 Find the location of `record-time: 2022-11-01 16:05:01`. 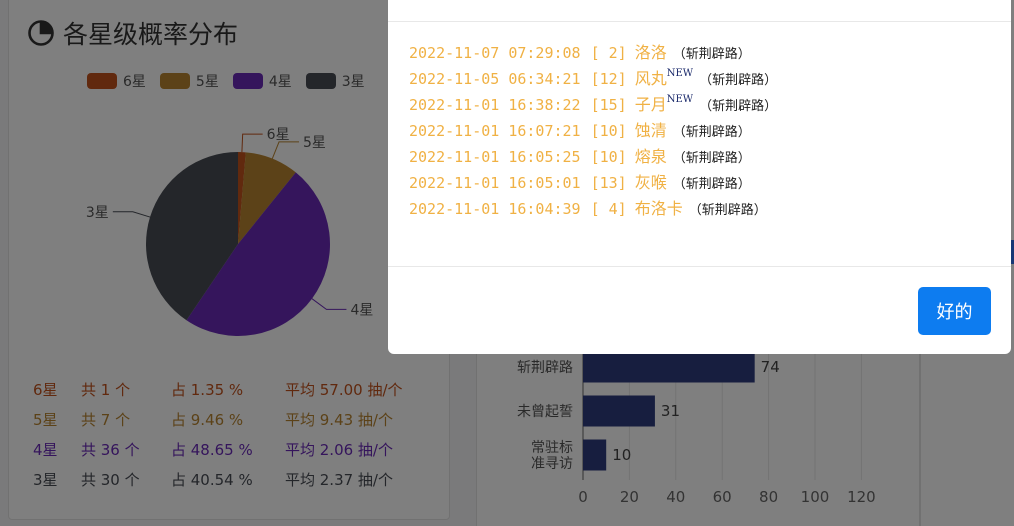

record-time: 2022-11-01 16:05:01 is located at coordinates (495, 183).